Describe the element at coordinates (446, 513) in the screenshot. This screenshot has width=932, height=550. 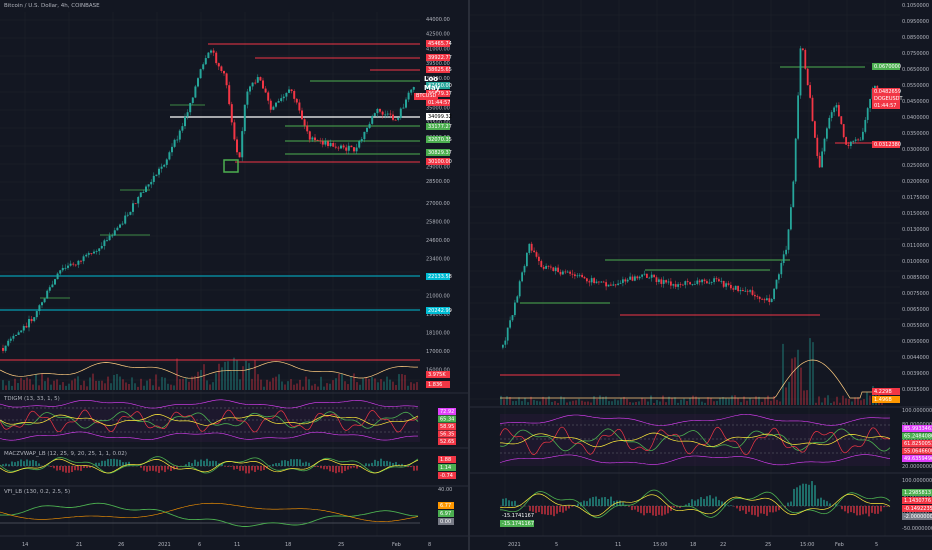
I see `vfi-value-bg` at that location.